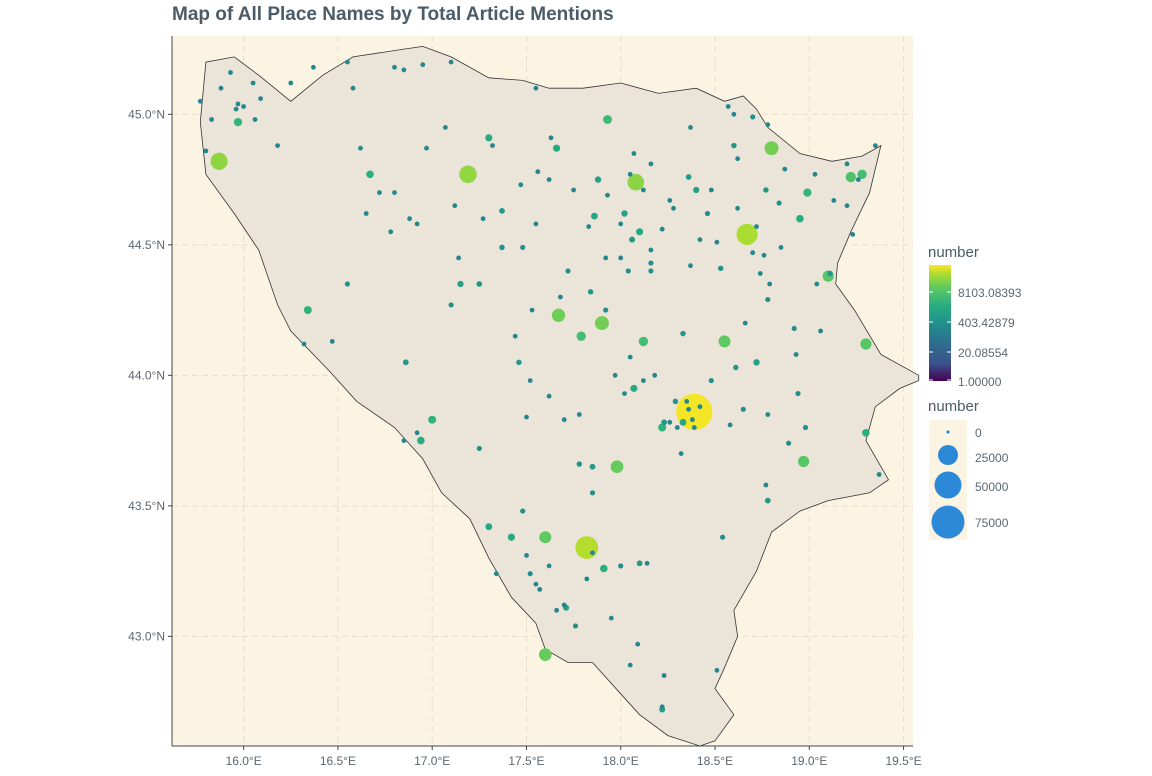 This screenshot has height=776, width=1152. I want to click on y-tick-label: 43.5°N, so click(146, 506).